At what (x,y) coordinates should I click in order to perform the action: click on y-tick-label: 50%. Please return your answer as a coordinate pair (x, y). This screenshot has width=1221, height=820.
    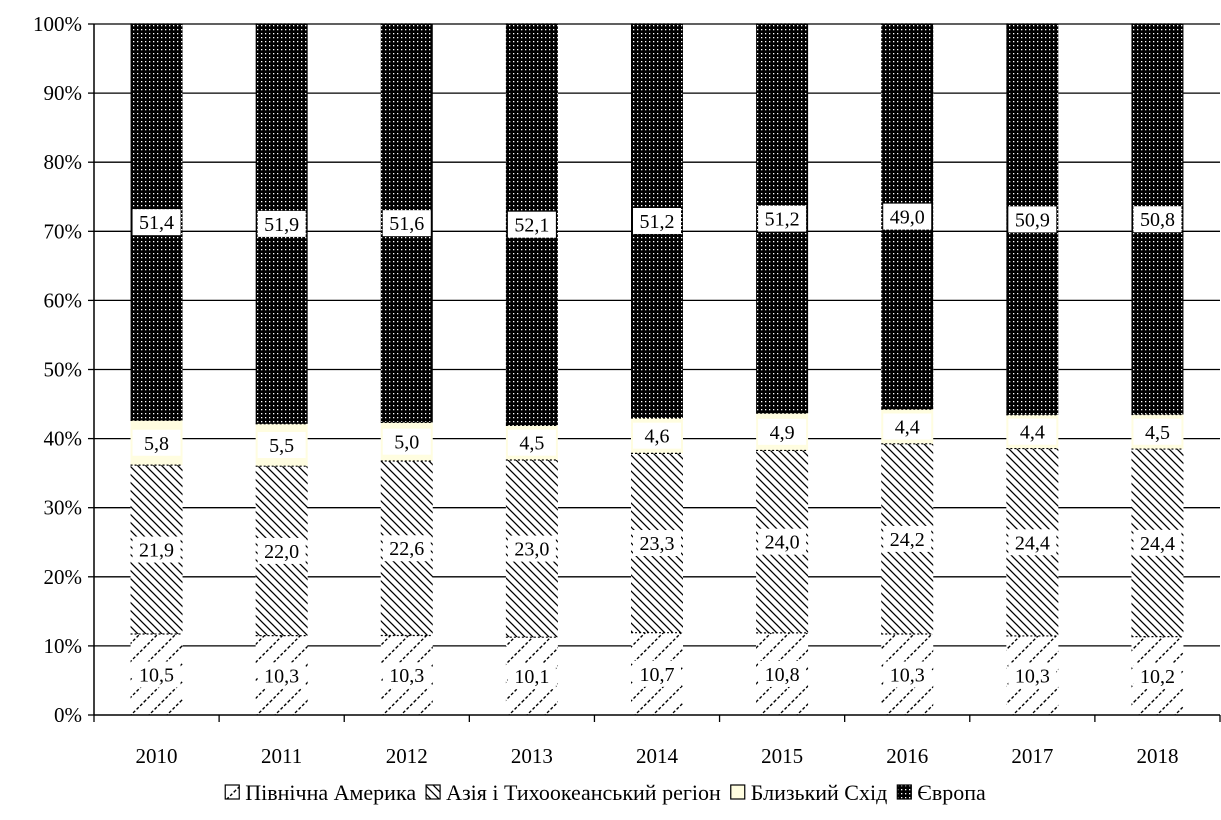
    Looking at the image, I should click on (63, 370).